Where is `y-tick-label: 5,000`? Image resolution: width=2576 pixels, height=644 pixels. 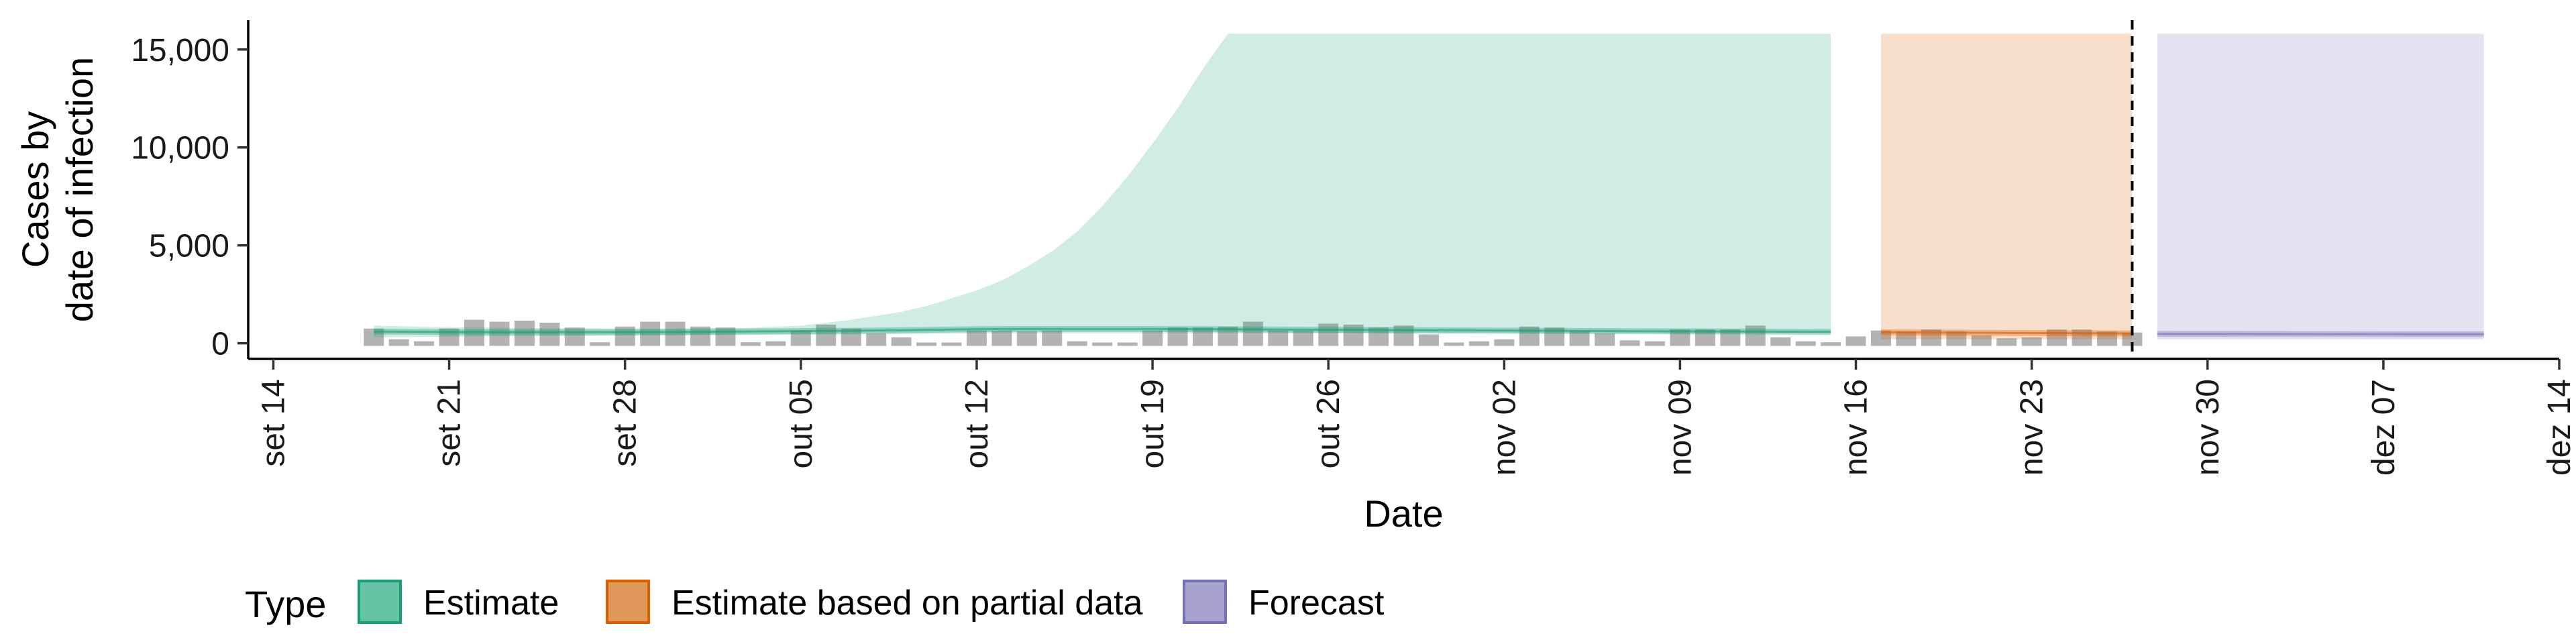
y-tick-label: 5,000 is located at coordinates (189, 246).